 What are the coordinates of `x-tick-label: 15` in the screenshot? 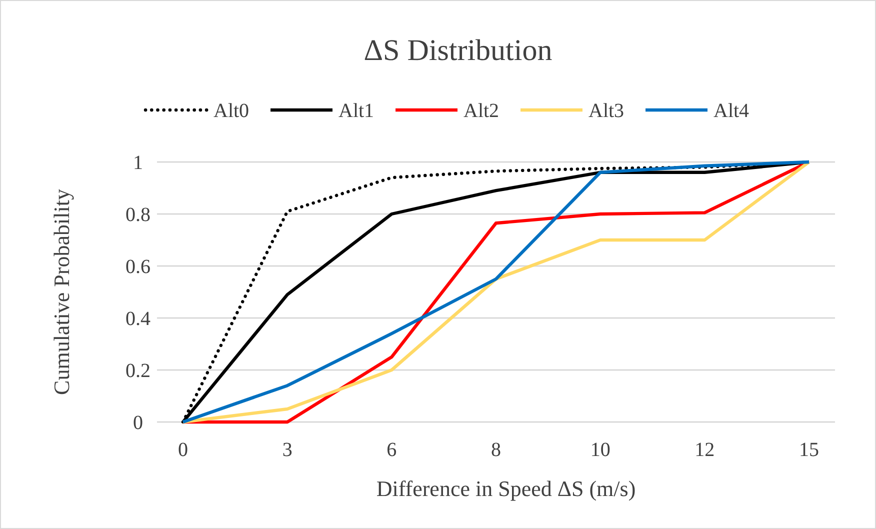 It's located at (809, 450).